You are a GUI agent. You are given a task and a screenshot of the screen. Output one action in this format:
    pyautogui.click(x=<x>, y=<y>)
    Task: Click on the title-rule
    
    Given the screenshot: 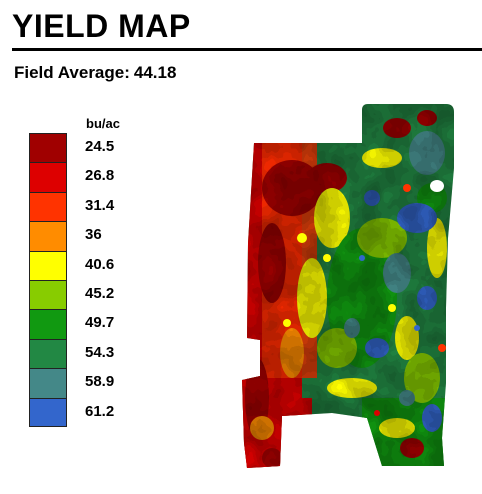 What is the action you would take?
    pyautogui.click(x=247, y=49)
    